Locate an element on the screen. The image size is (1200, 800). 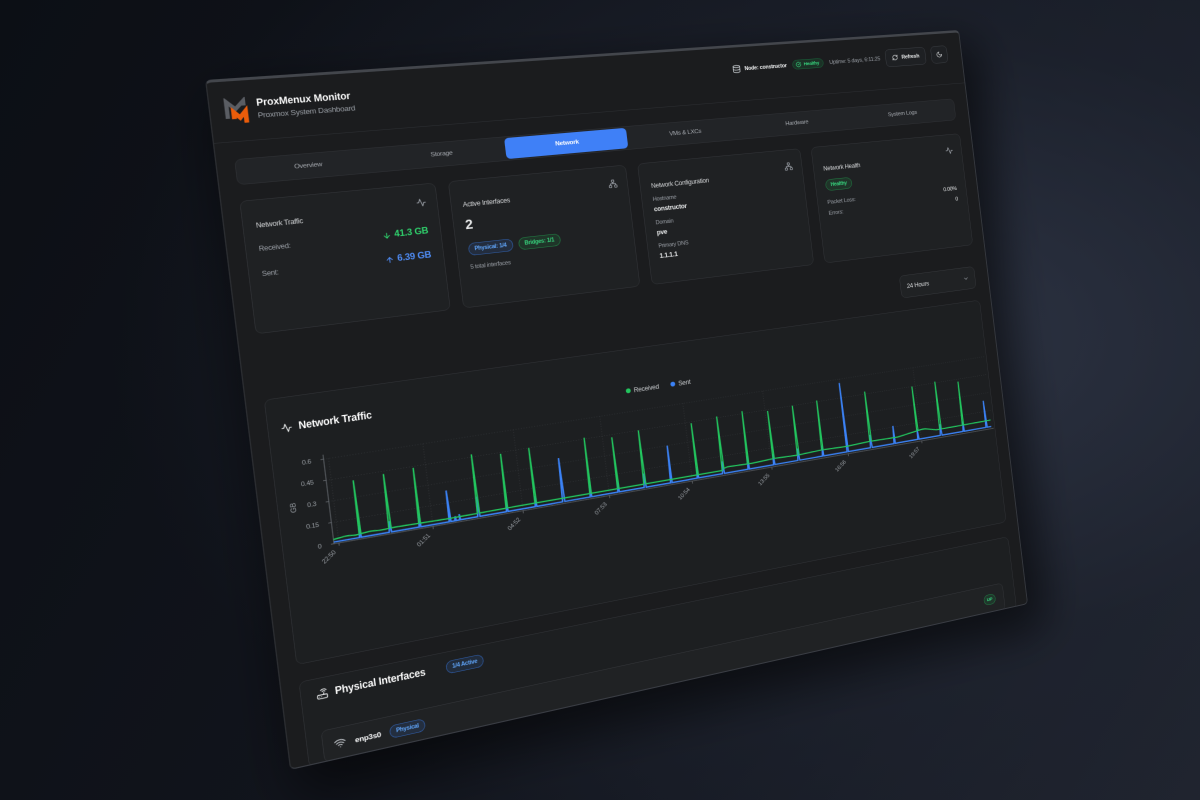
svg-text: 22:50 is located at coordinates (329, 557).